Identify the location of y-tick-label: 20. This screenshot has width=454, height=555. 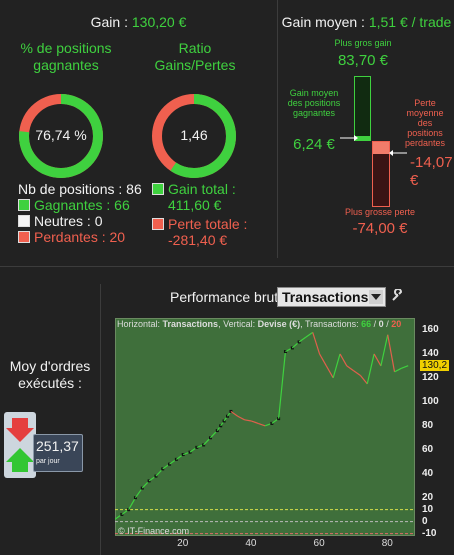
(428, 497).